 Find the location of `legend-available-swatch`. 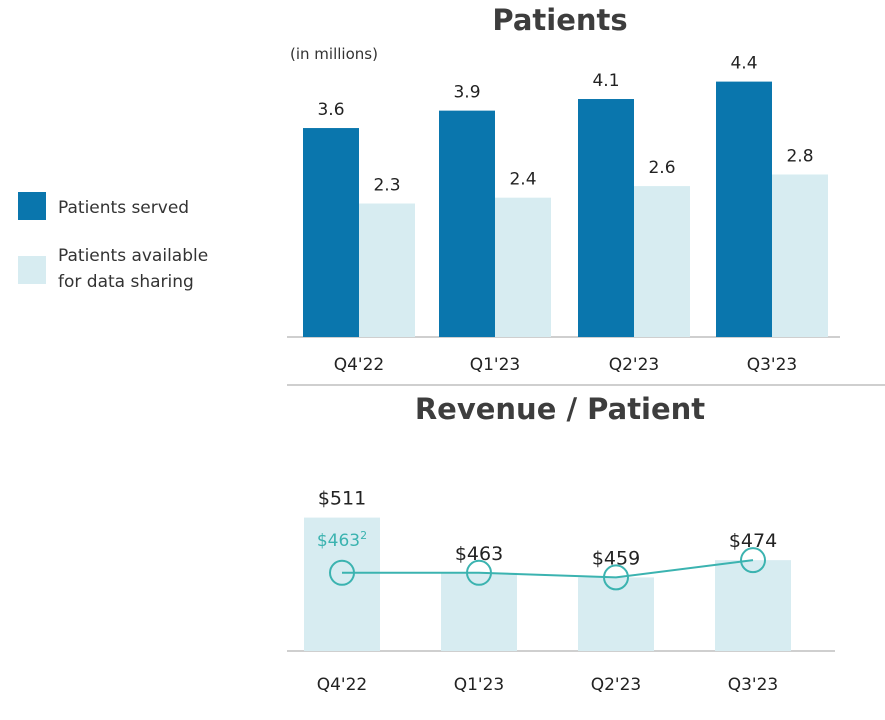

legend-available-swatch is located at coordinates (32, 270).